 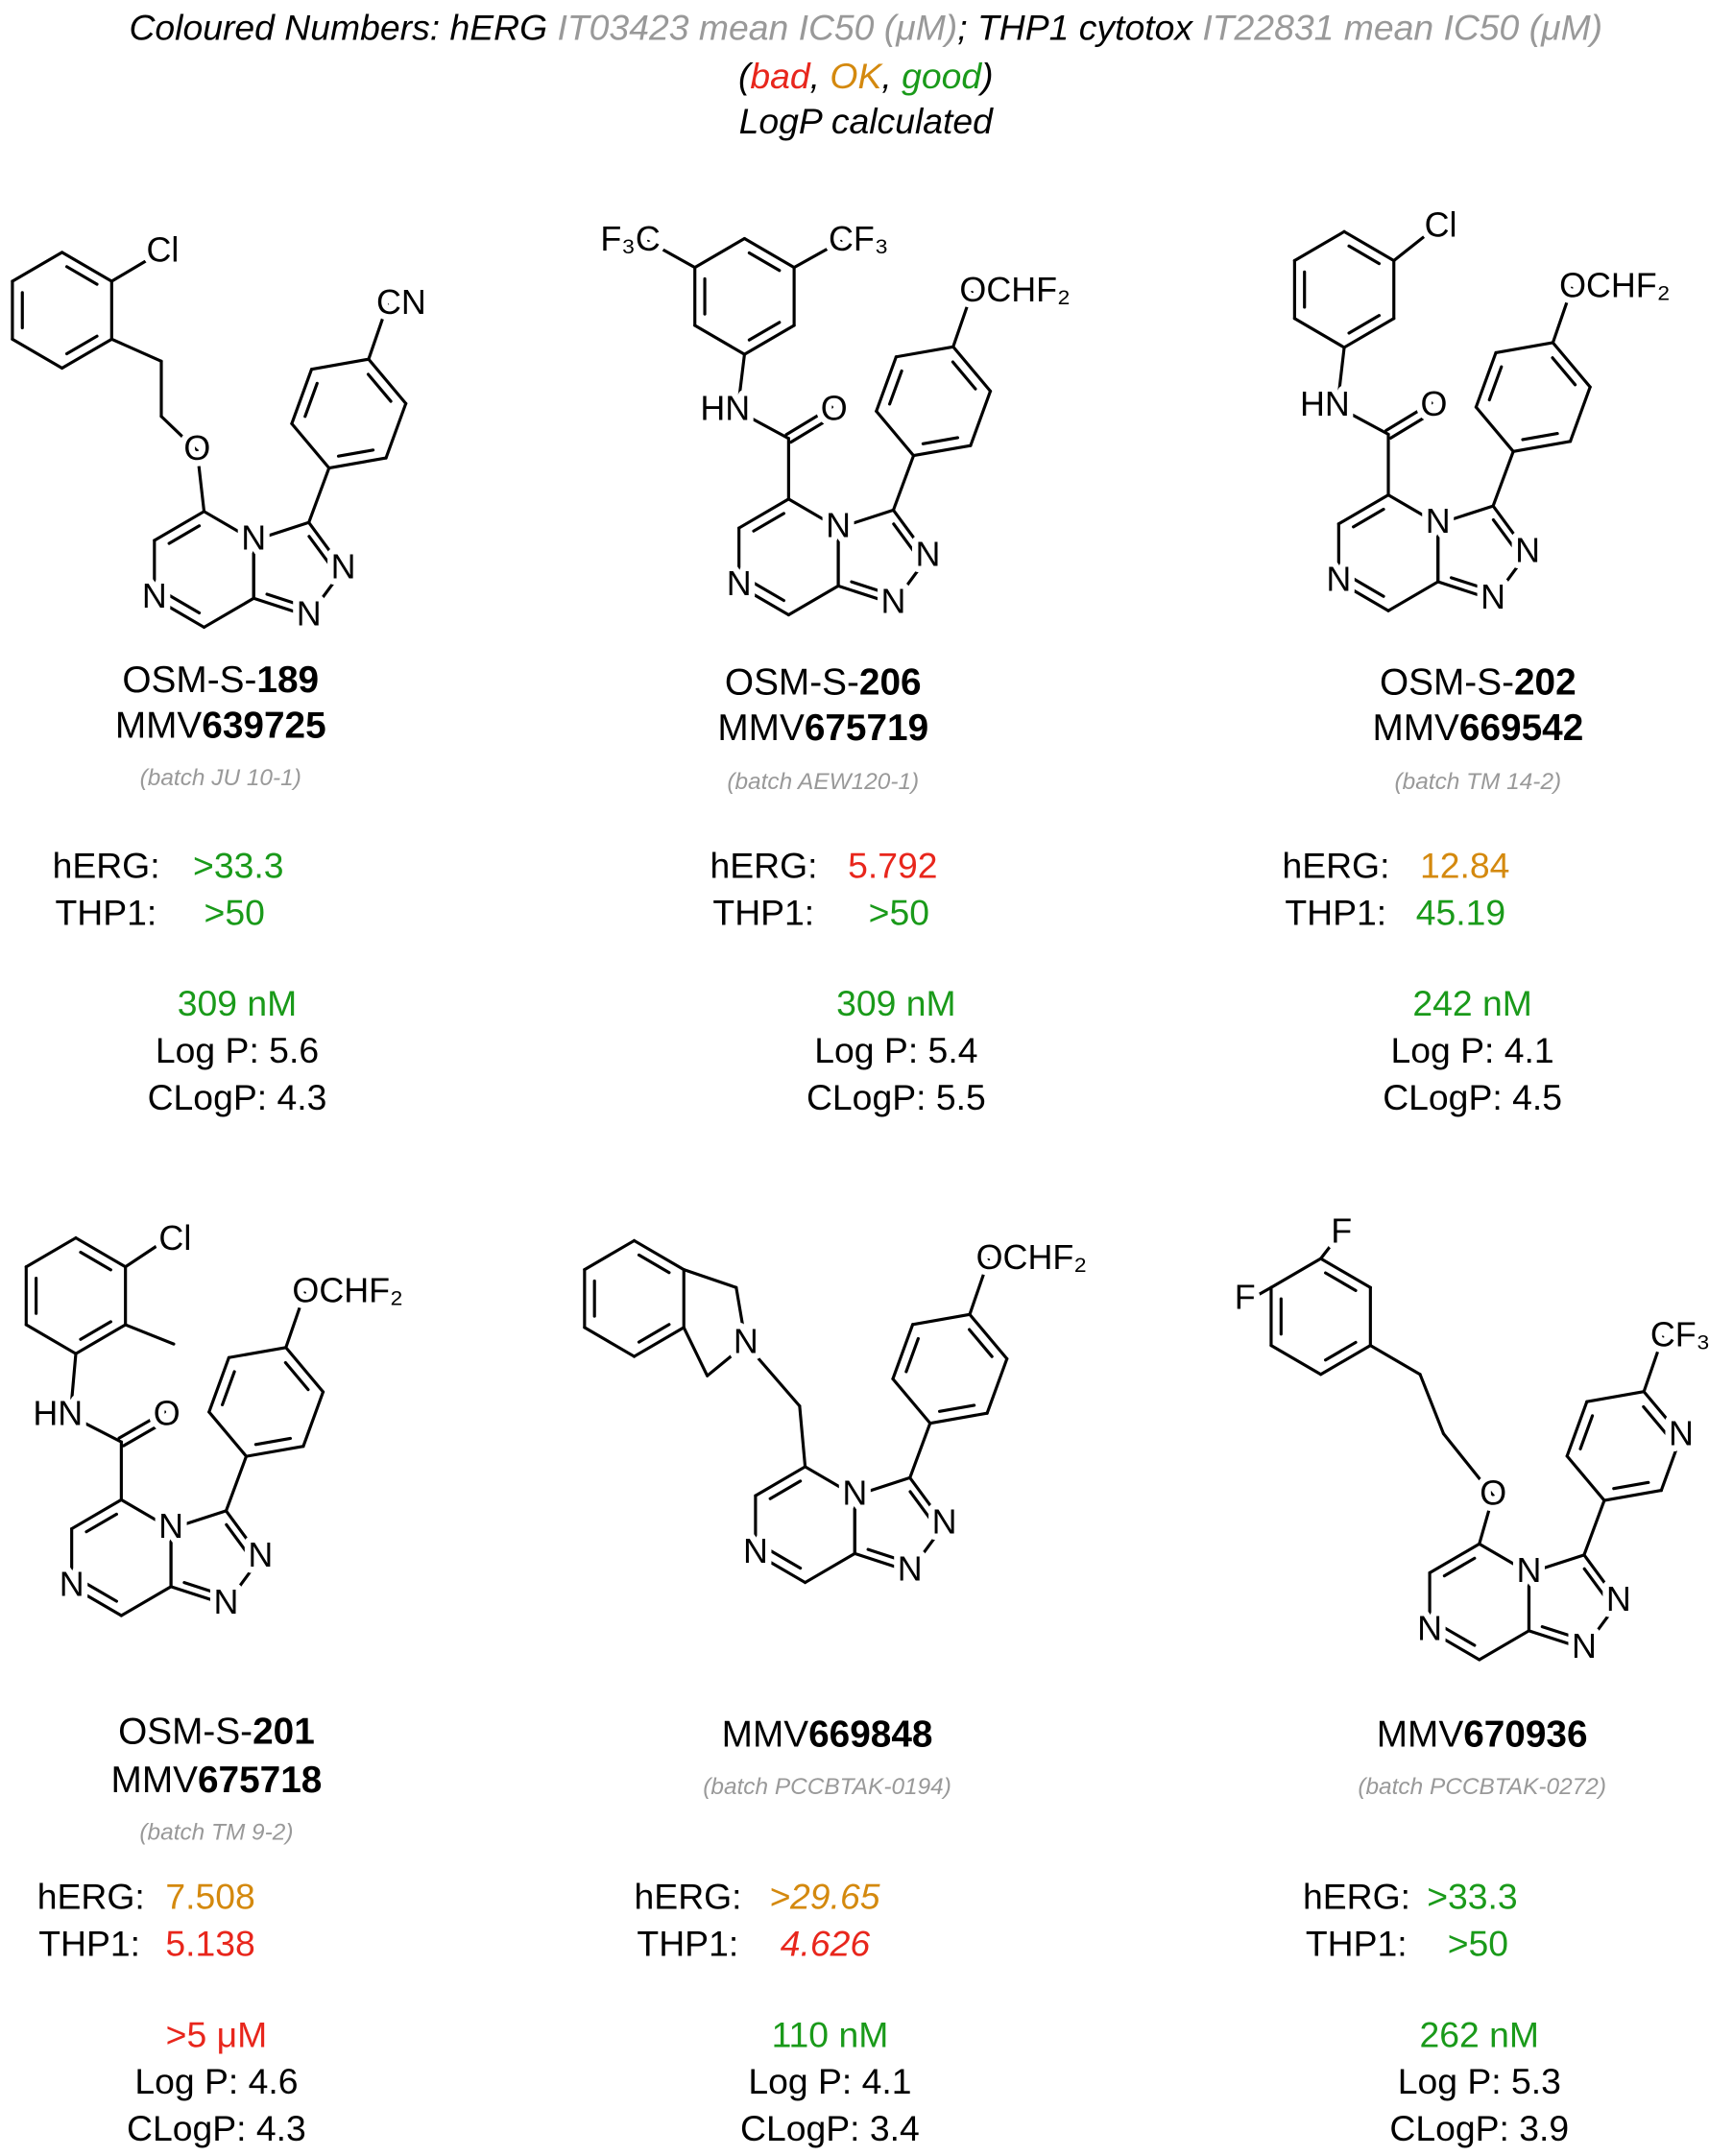 I want to click on id-number: 670936, so click(x=1525, y=1735).